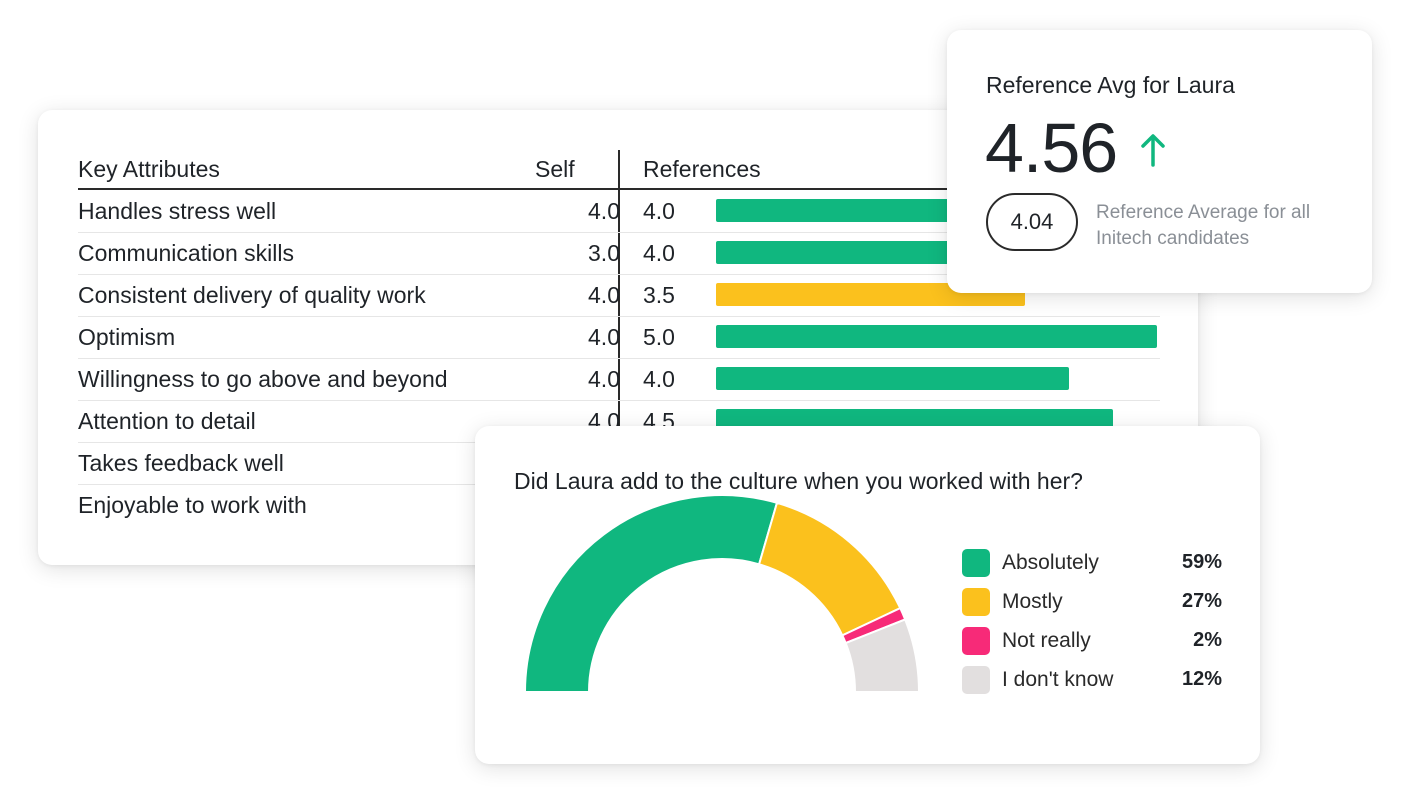 The height and width of the screenshot is (809, 1410). I want to click on table-row: Willingness to go above and beyond 4.0 4.0, so click(619, 379).